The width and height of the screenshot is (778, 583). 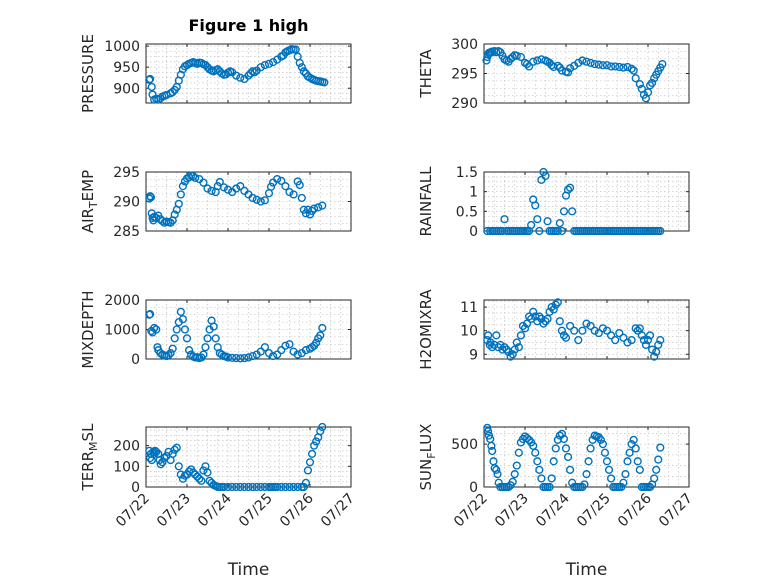 I want to click on y-tick-label: 900, so click(x=126, y=89).